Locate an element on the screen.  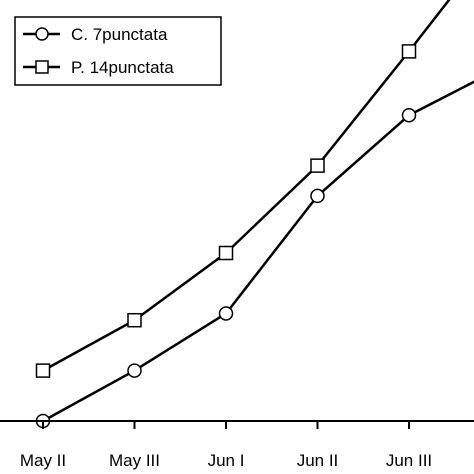
legend: C. 7punctata P. 14punctata is located at coordinates (118, 51).